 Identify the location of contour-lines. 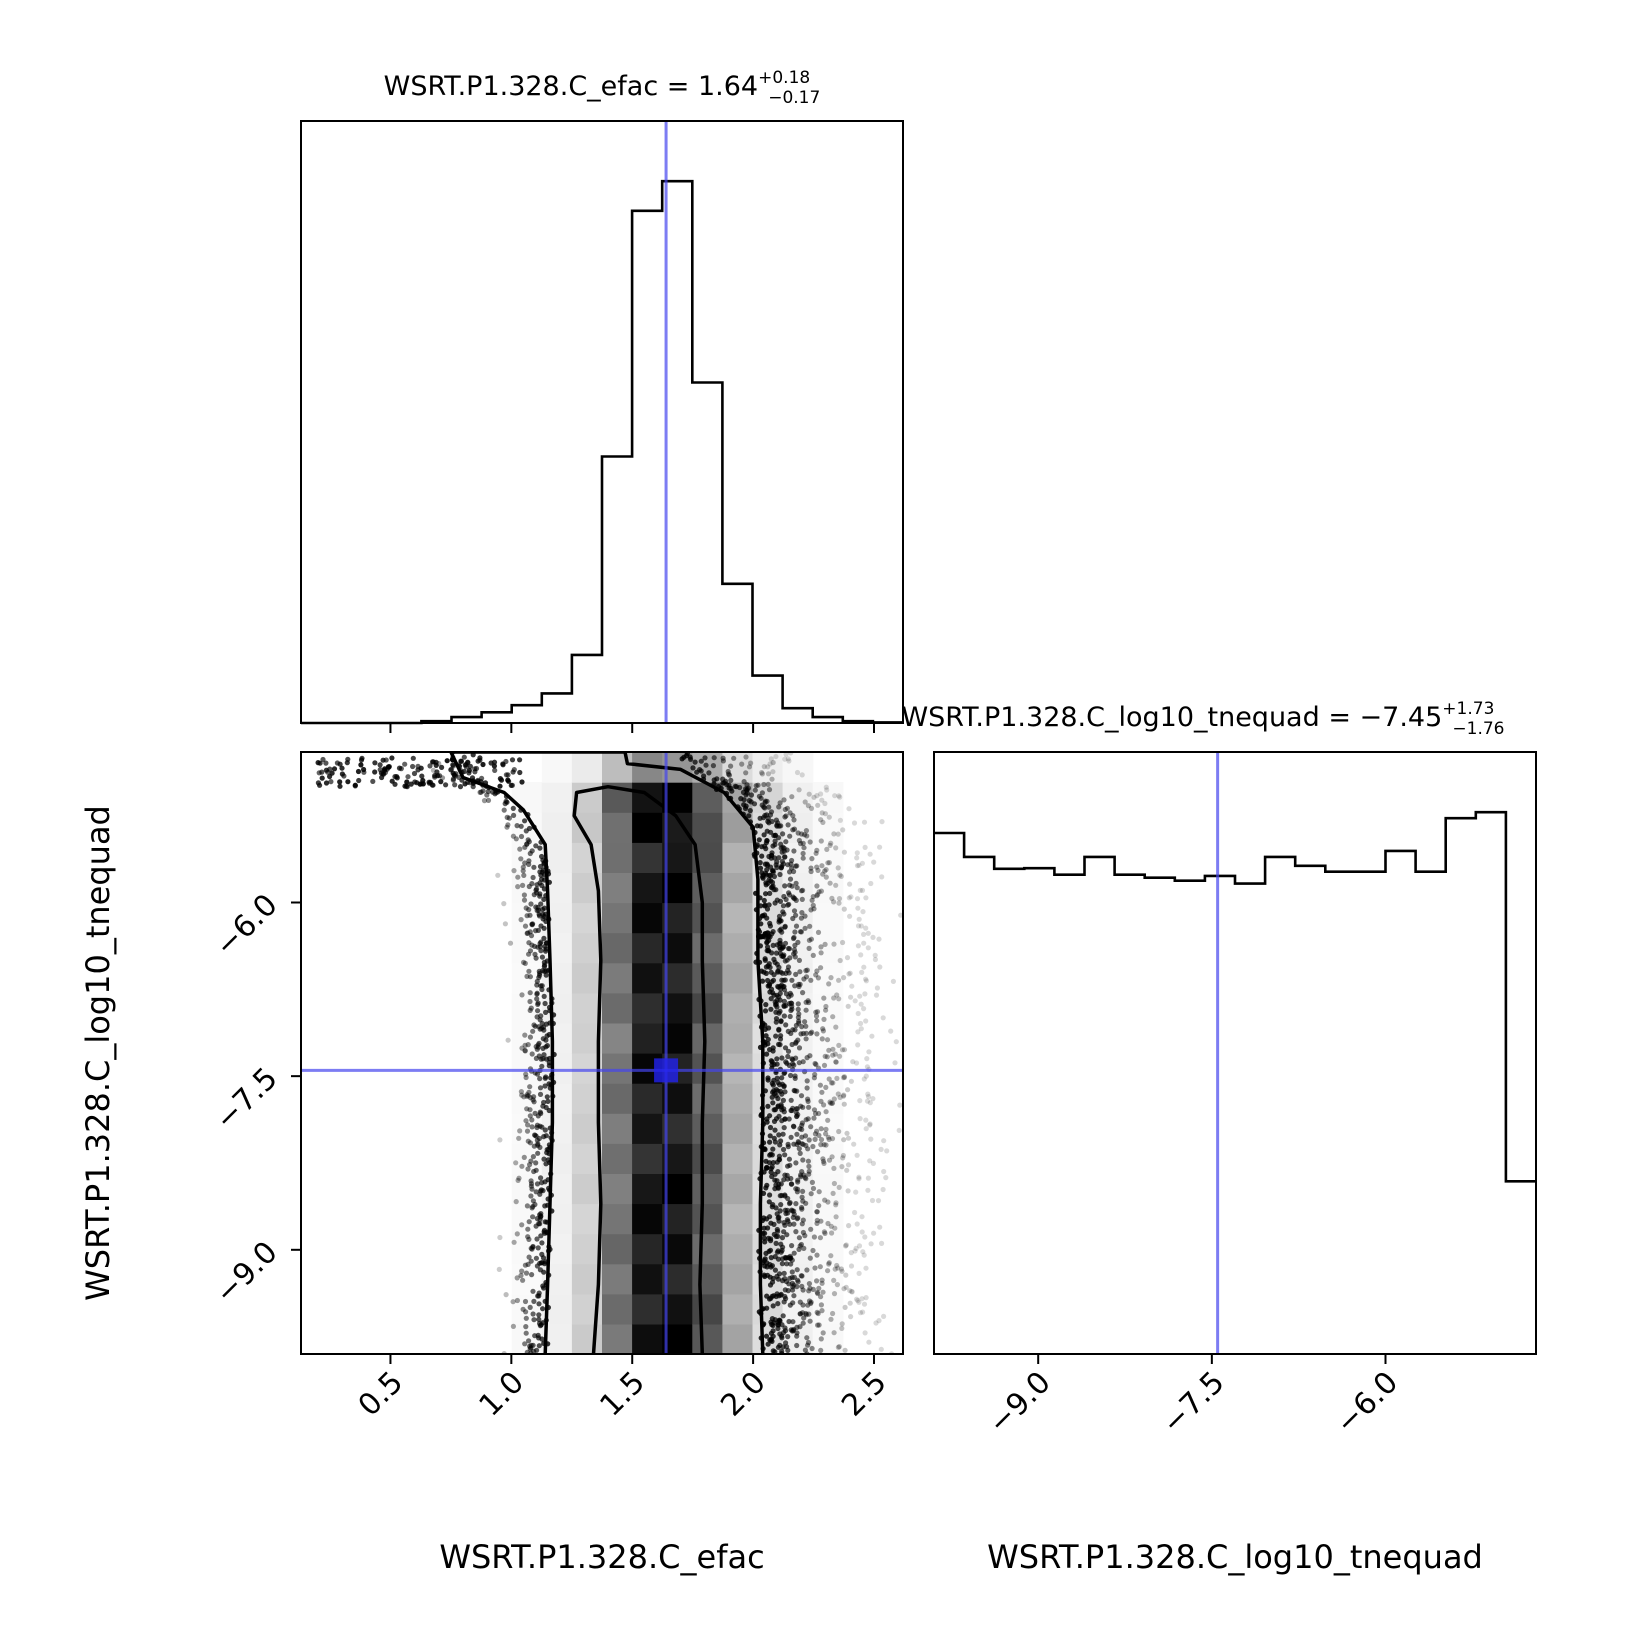
(607, 1053).